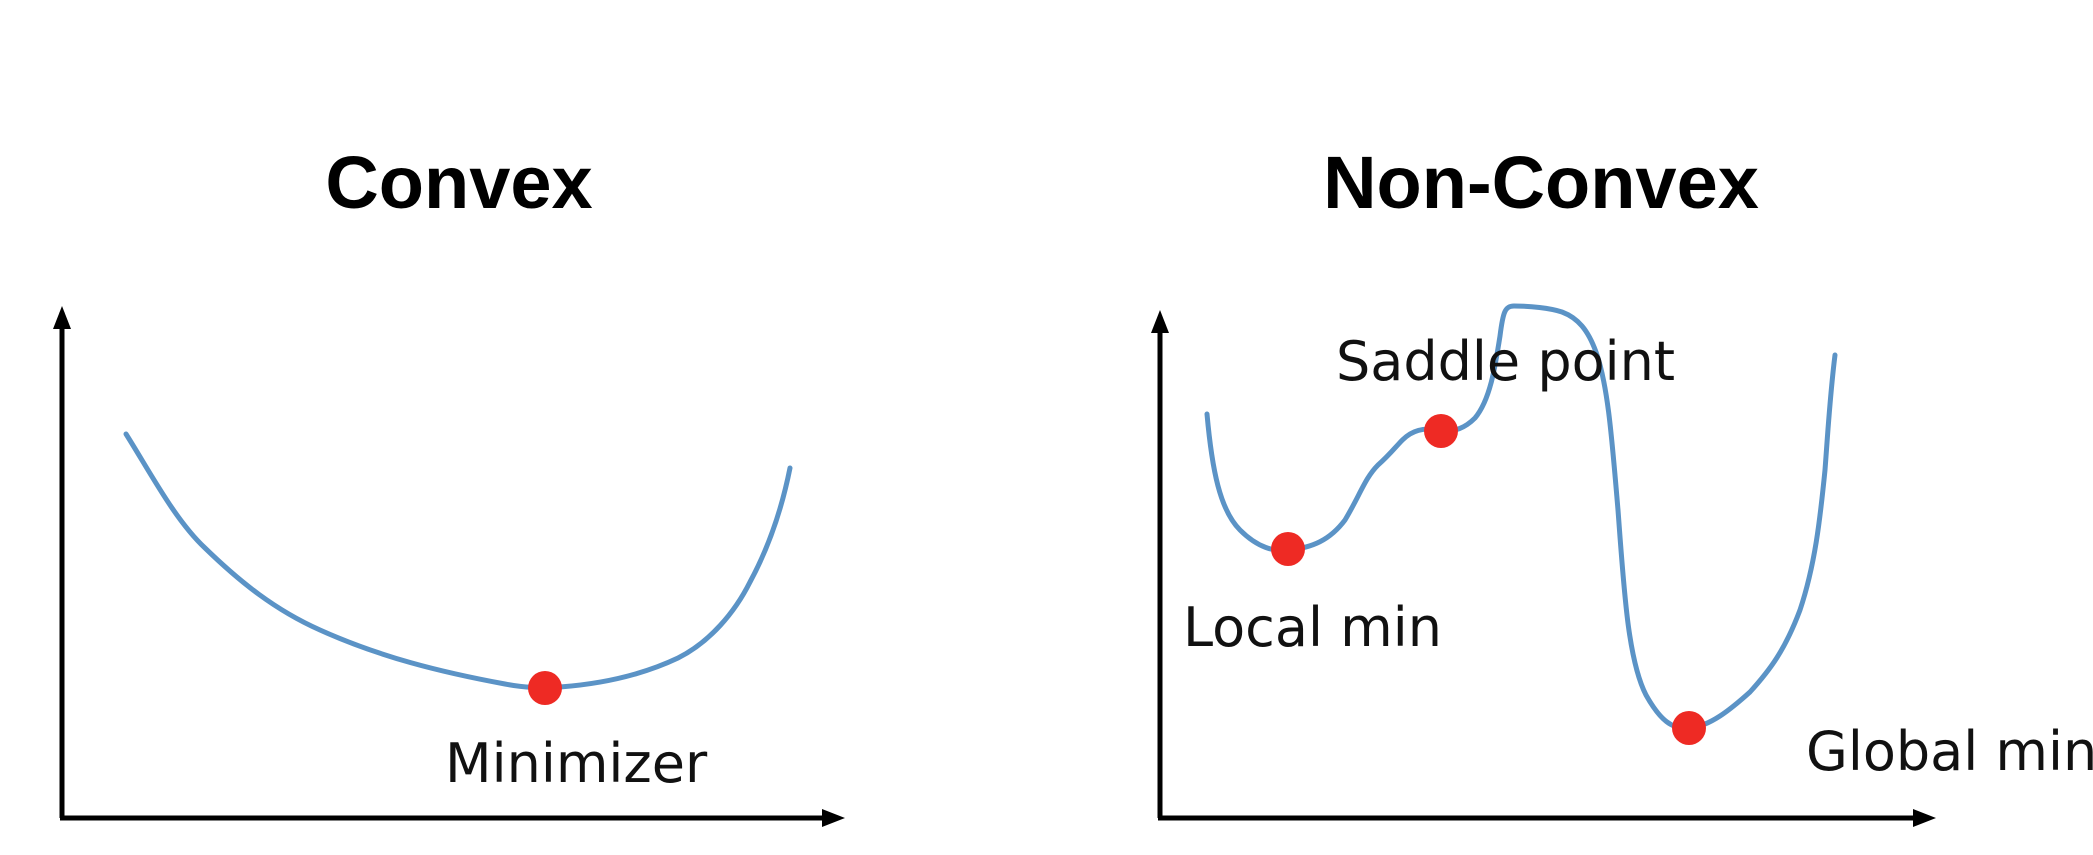  Describe the element at coordinates (1441, 431) in the screenshot. I see `saddle-point` at that location.